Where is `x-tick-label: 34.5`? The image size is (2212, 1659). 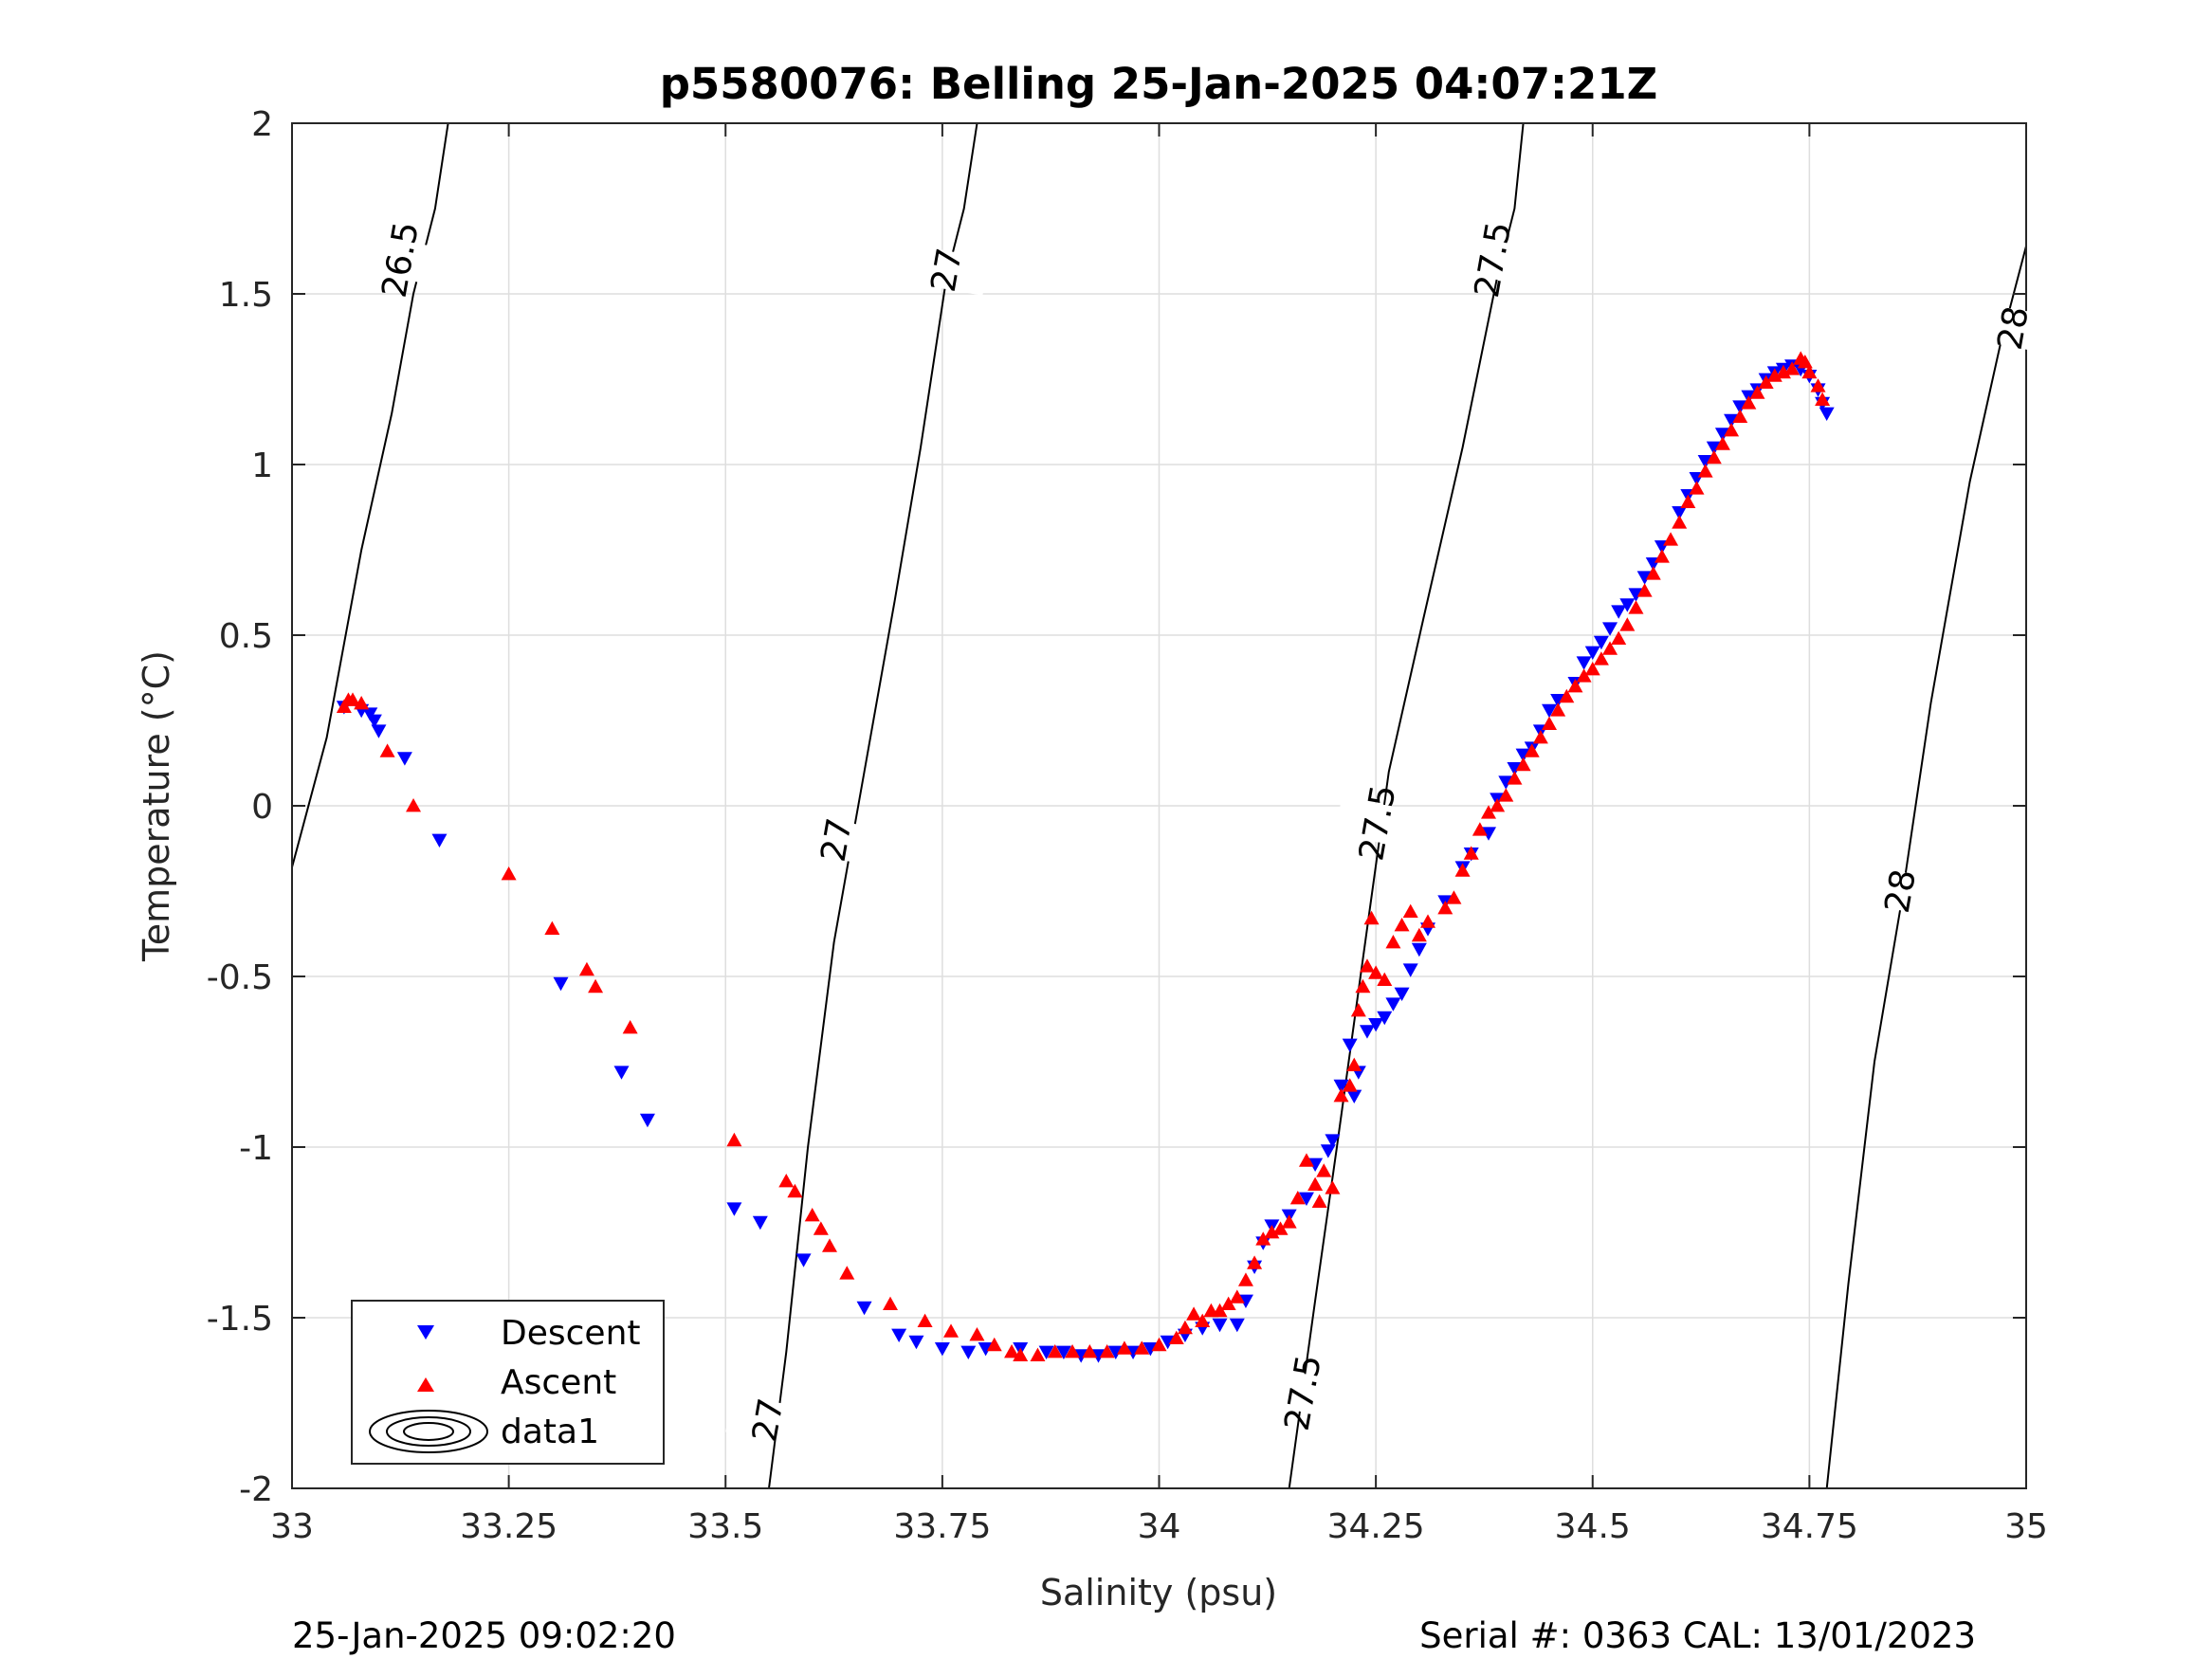
x-tick-label: 34.5 is located at coordinates (1593, 1526).